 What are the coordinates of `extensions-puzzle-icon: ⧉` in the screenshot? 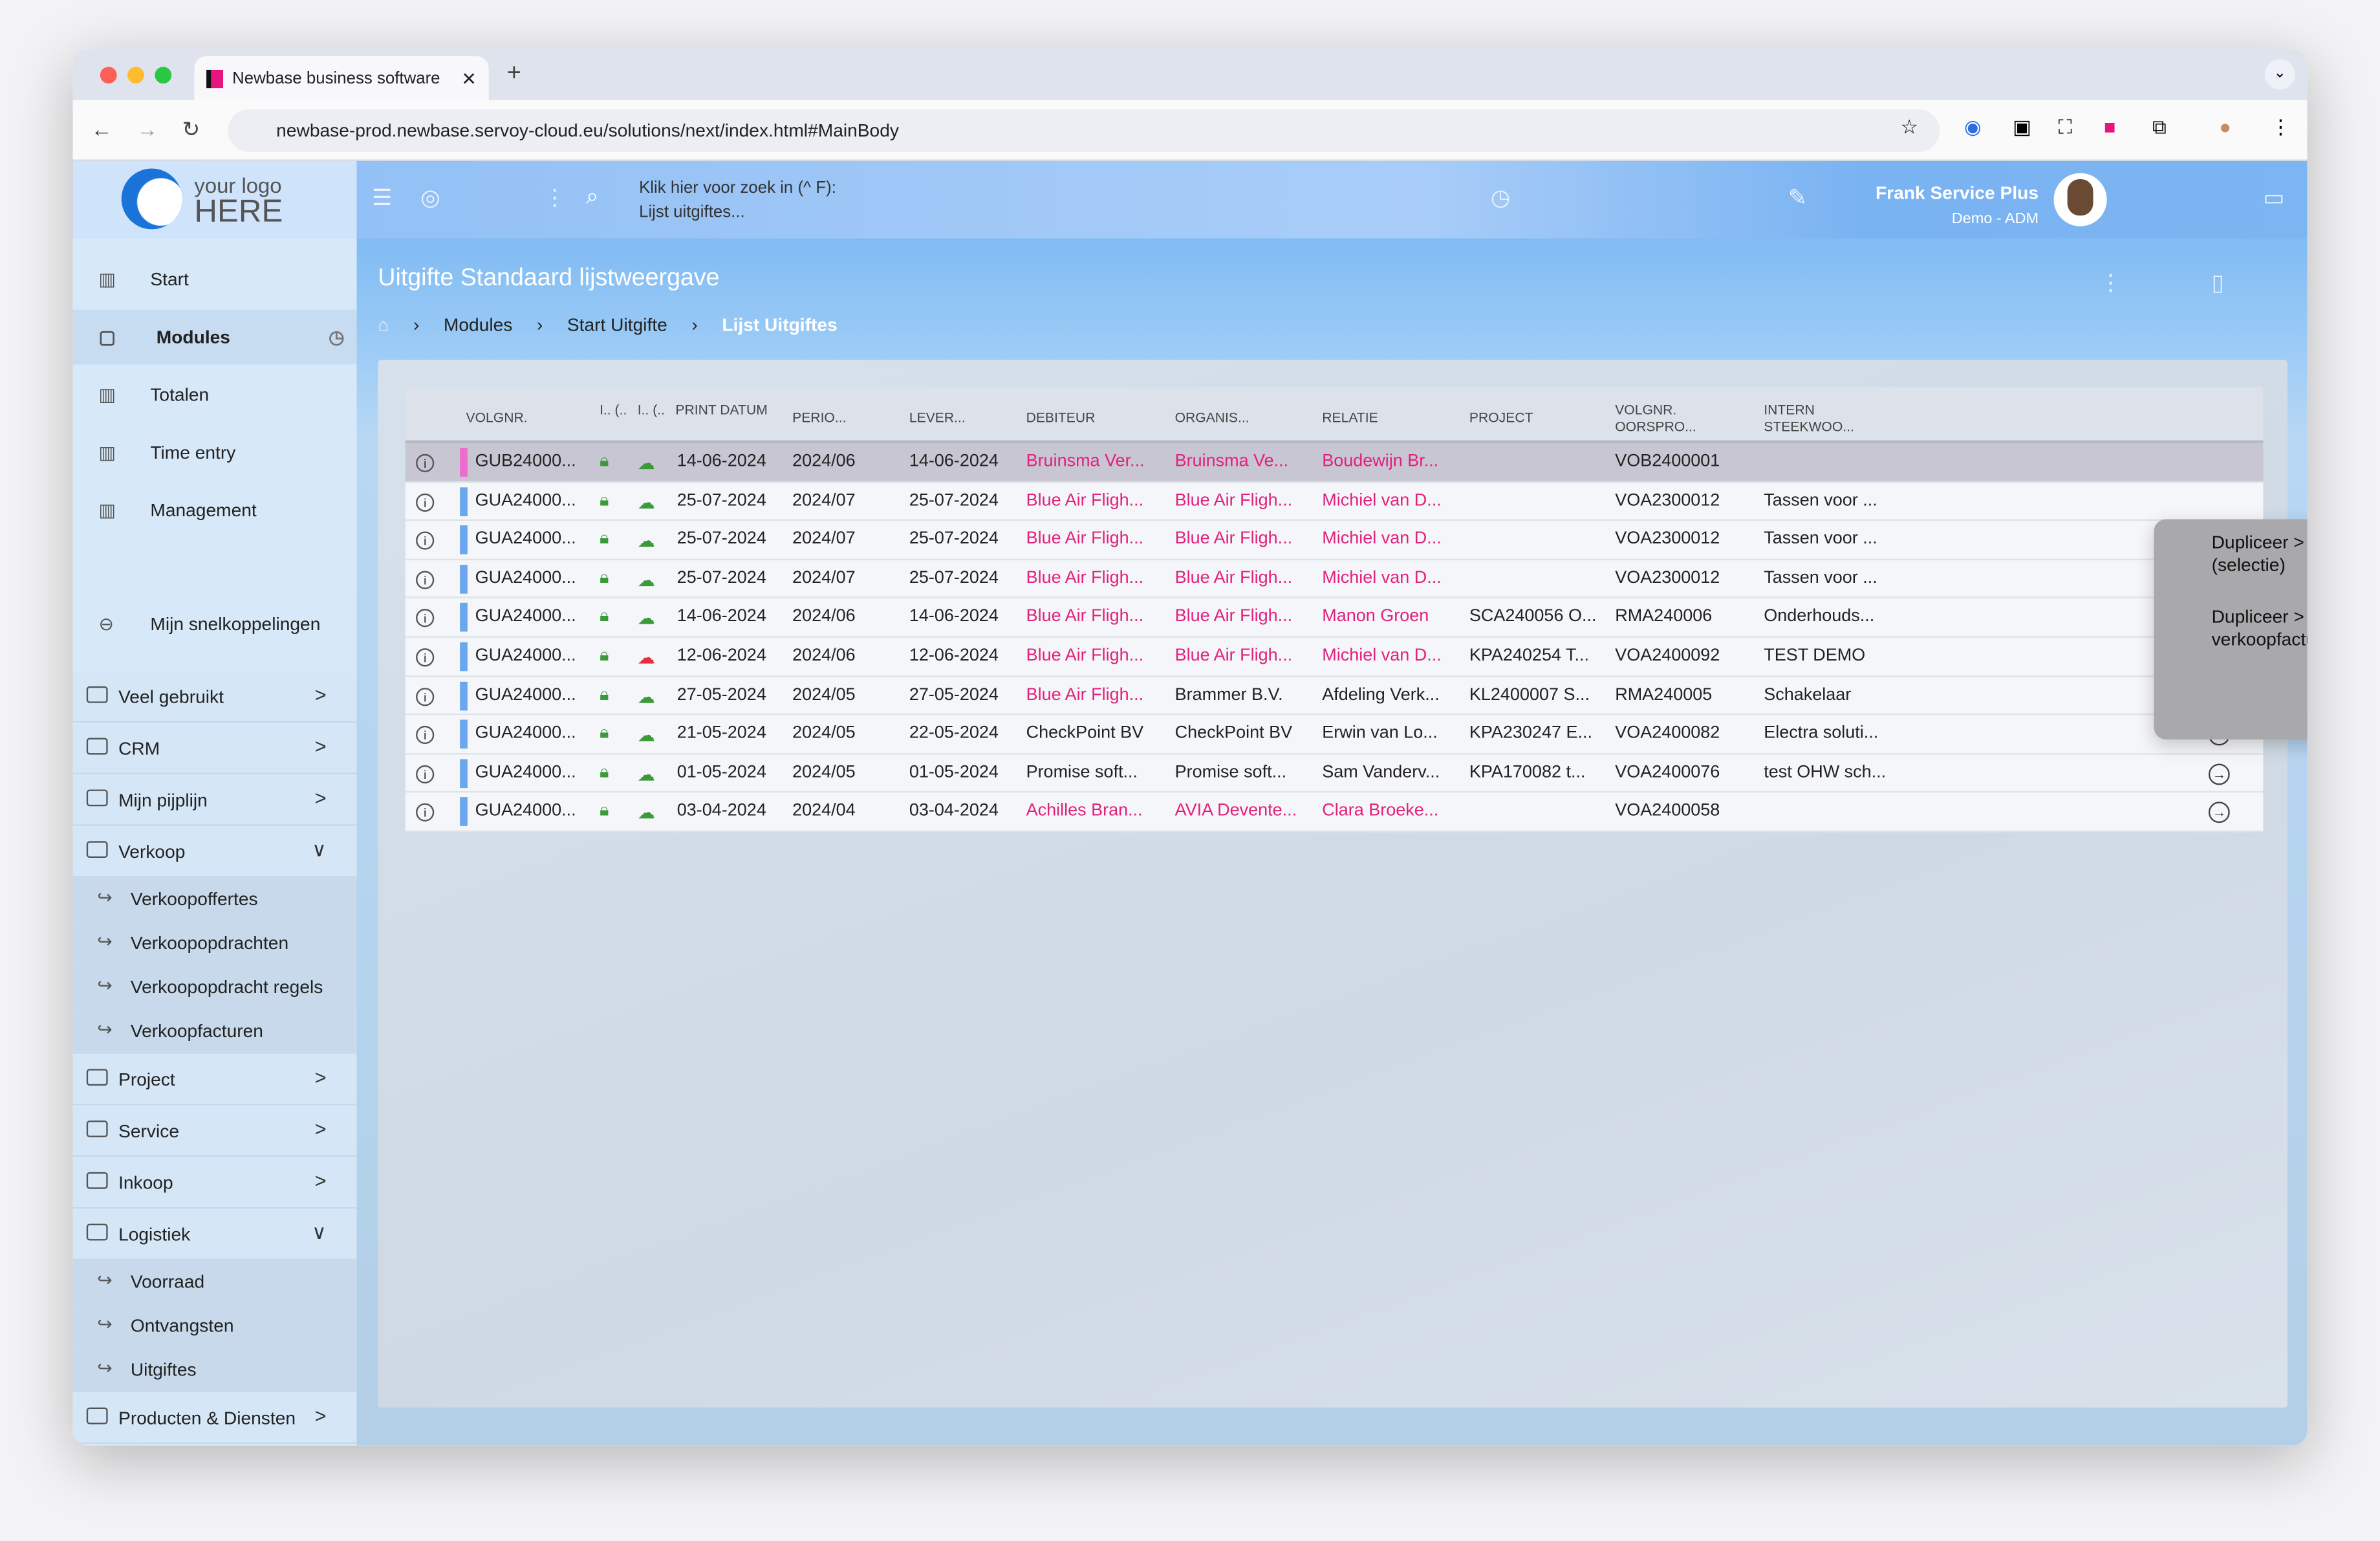 It's located at (2159, 126).